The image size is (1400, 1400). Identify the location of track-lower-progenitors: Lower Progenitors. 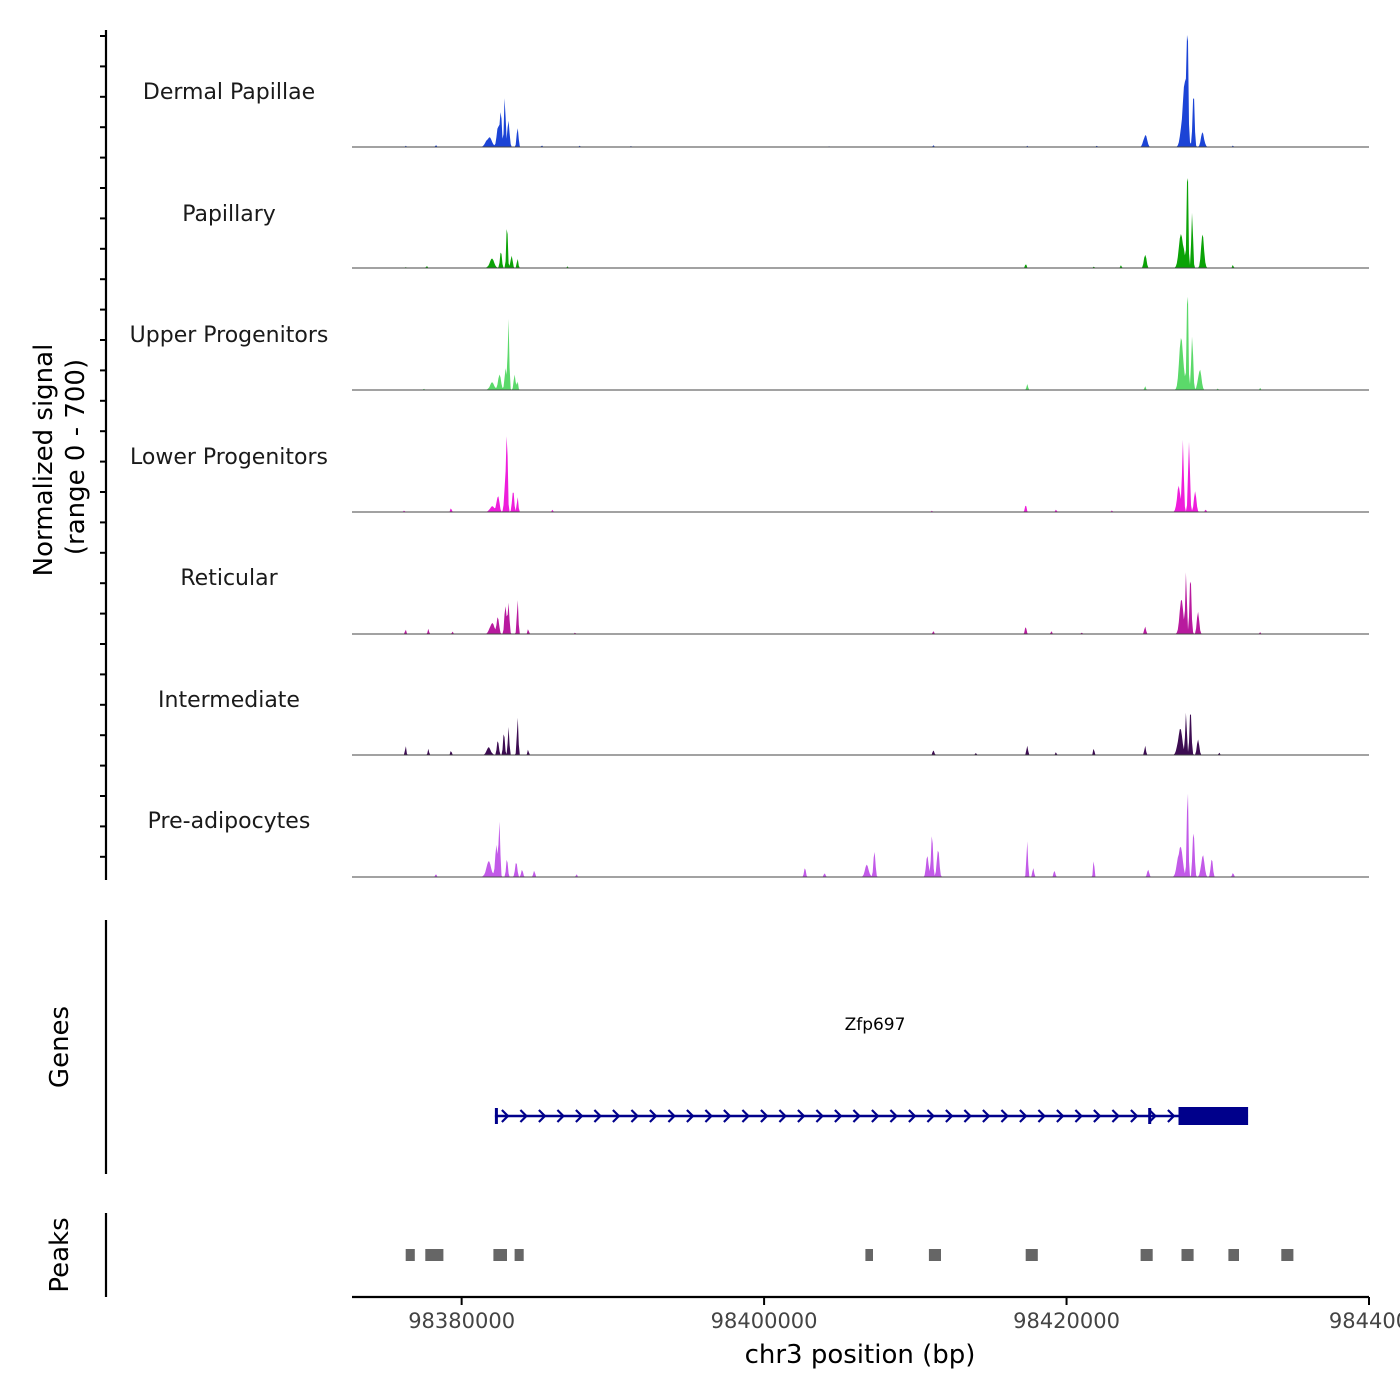
(749, 474).